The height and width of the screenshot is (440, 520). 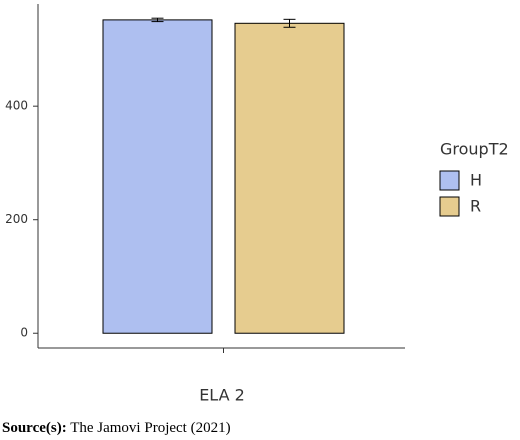 I want to click on legend-title: GroupT2, so click(x=474, y=149).